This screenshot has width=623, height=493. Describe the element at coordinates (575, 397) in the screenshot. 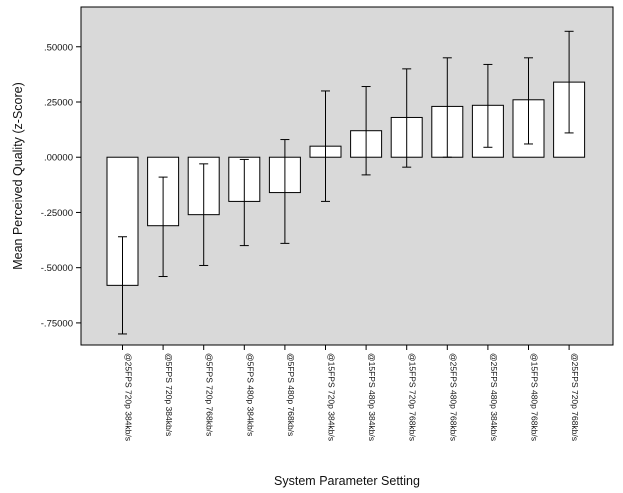

I see `x-tick-label: @25FPS 720p 768kb/s` at that location.